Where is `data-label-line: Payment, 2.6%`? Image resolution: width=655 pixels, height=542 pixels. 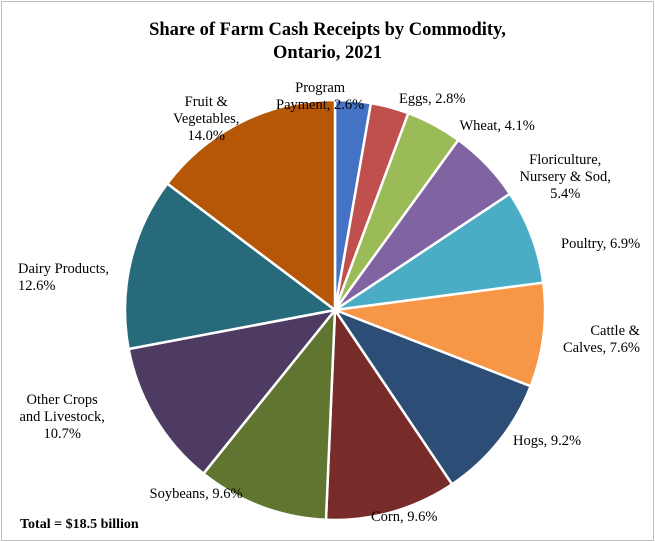
data-label-line: Payment, 2.6% is located at coordinates (320, 105).